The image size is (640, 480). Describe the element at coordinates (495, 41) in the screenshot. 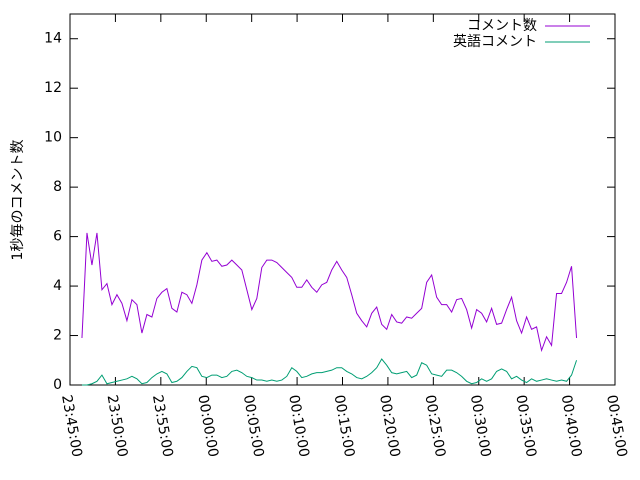

I see `legend-label: 英語コメント` at that location.